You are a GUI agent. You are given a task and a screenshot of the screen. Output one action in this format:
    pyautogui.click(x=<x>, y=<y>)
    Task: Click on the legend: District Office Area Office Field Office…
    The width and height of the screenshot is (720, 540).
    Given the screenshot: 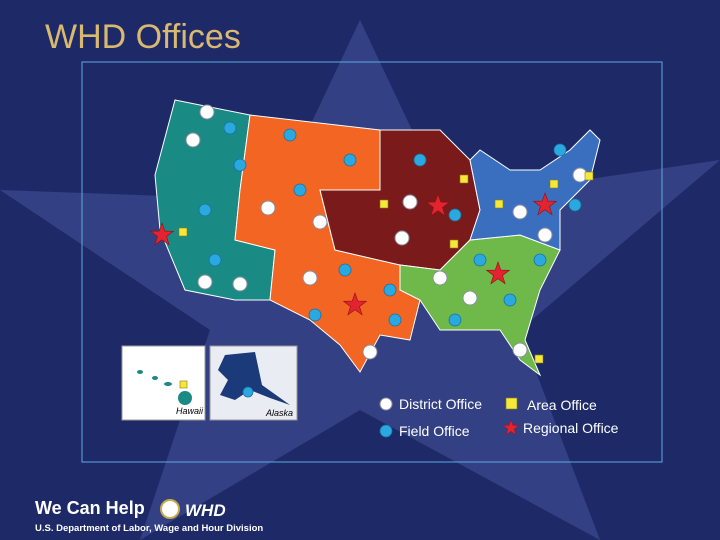 What is the action you would take?
    pyautogui.click(x=499, y=417)
    